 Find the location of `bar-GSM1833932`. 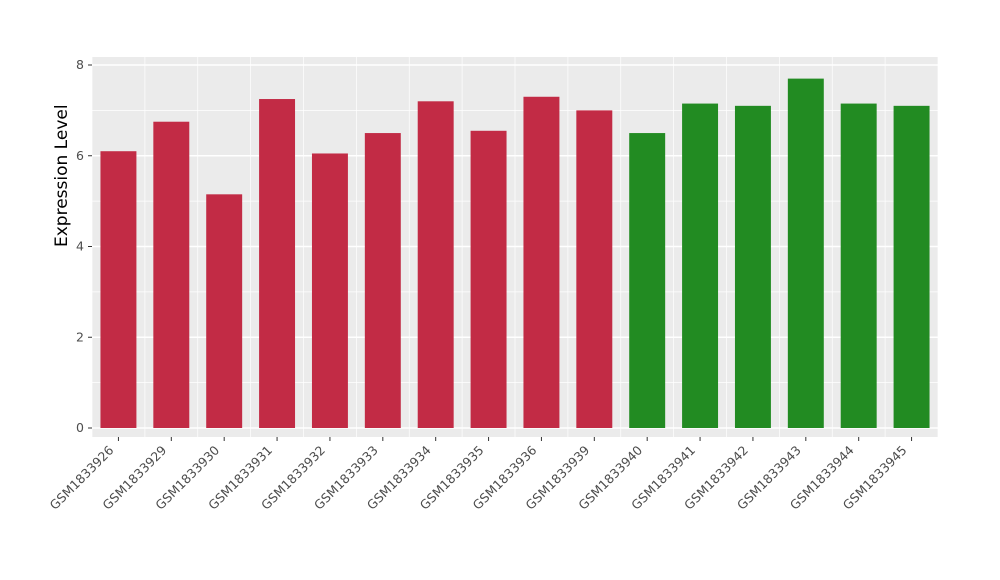

bar-GSM1833932 is located at coordinates (329, 290).